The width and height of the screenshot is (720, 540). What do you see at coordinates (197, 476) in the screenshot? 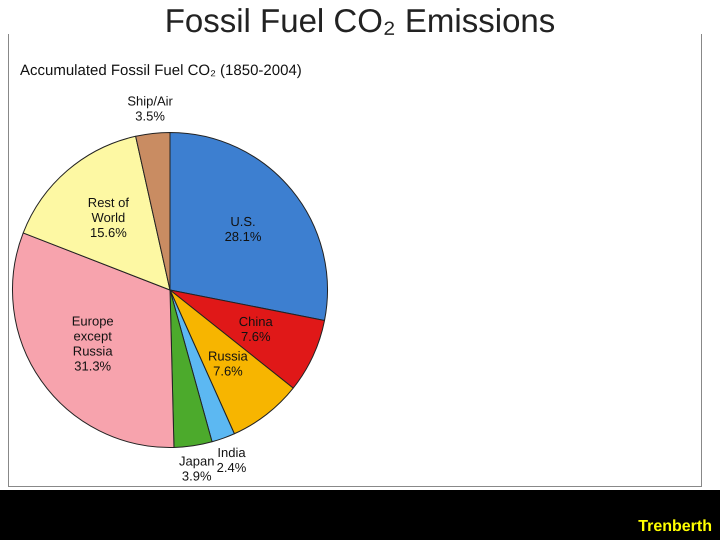
I see `data-label: 3.9%` at bounding box center [197, 476].